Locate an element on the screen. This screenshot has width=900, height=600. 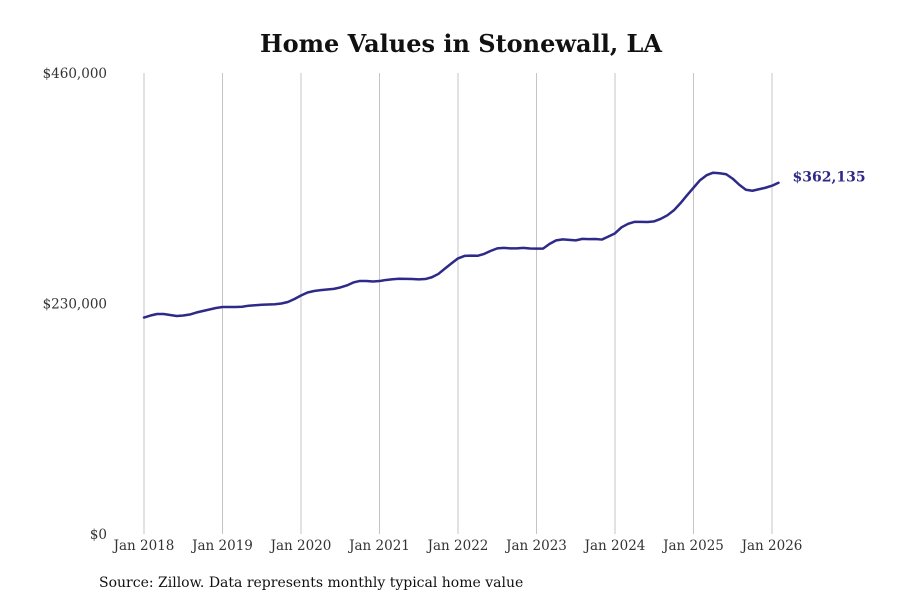
chart-title: Home Values in Stonewall, LA is located at coordinates (461, 43).